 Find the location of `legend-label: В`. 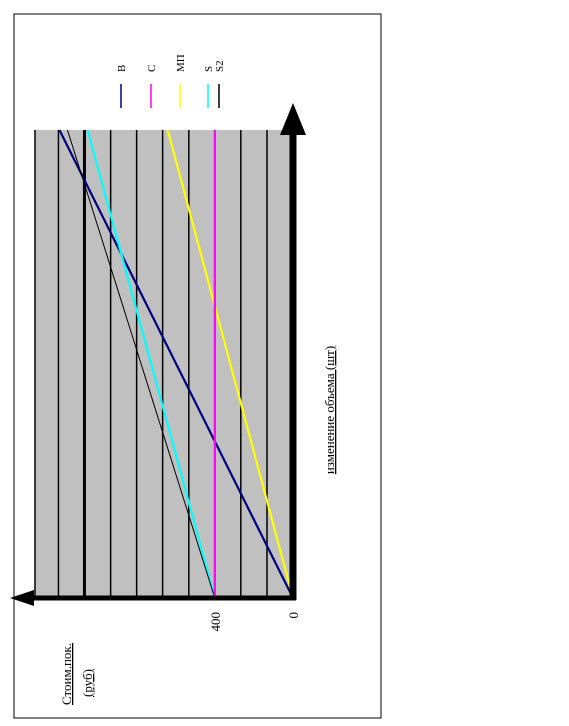

legend-label: В is located at coordinates (122, 68).